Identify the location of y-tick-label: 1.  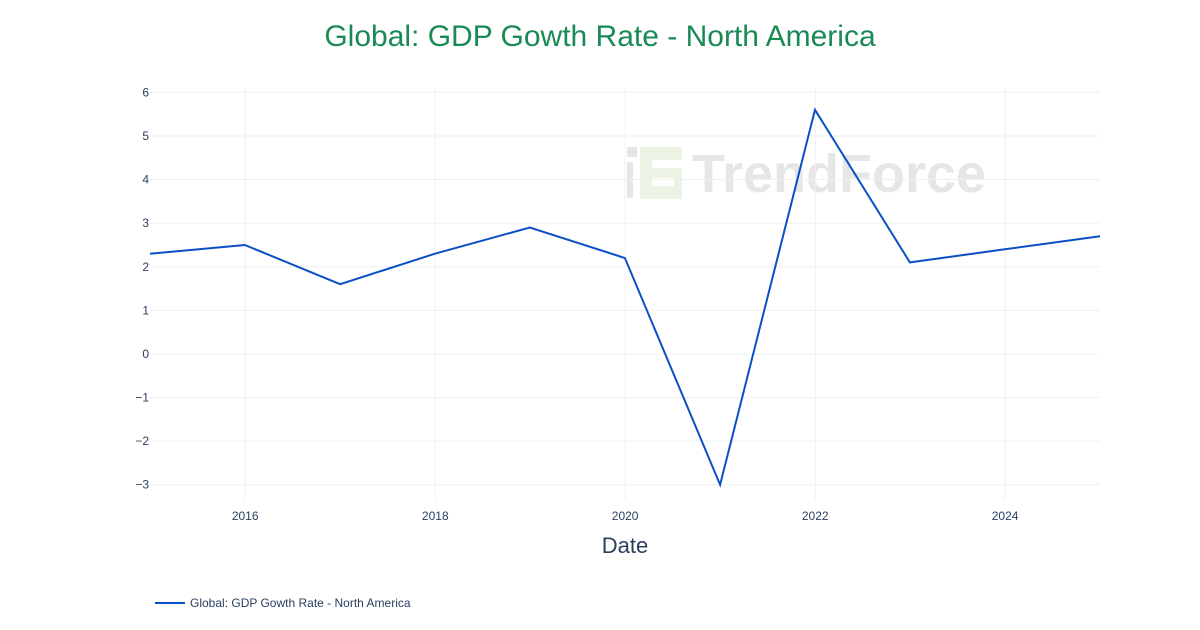
(145, 310).